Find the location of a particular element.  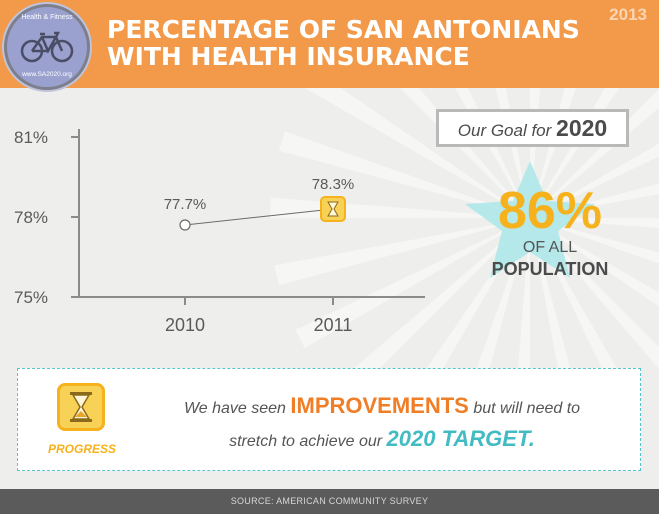

goal-box: Our Goal for 2020 is located at coordinates (532, 128).